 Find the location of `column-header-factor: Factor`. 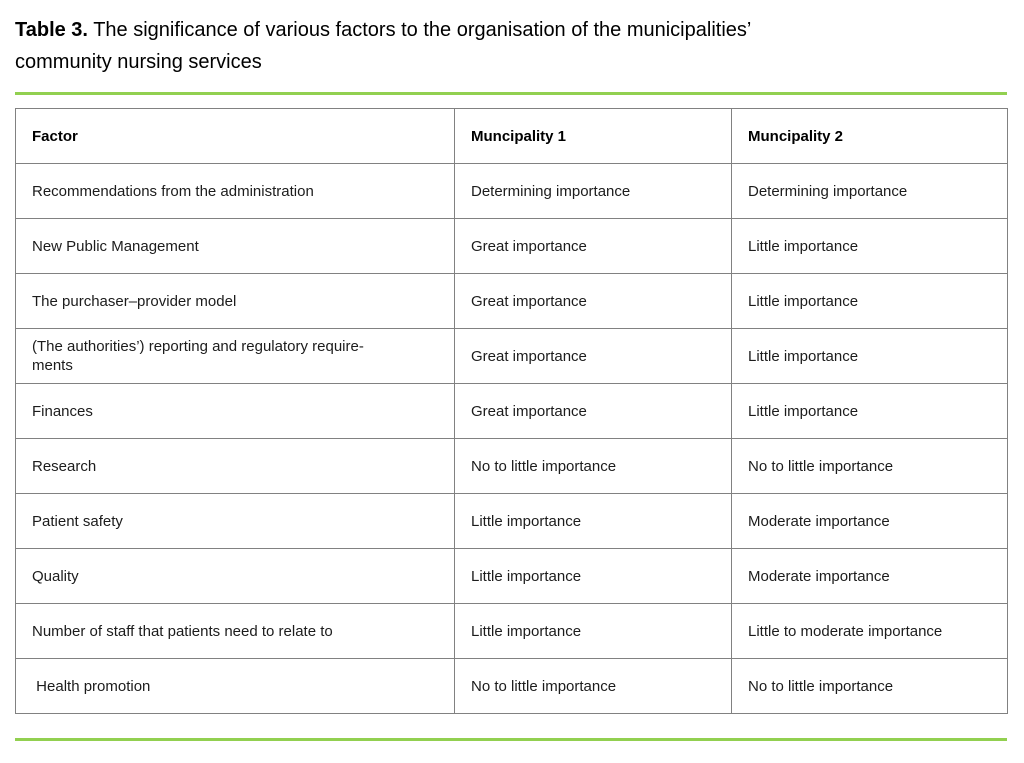

column-header-factor: Factor is located at coordinates (235, 136).